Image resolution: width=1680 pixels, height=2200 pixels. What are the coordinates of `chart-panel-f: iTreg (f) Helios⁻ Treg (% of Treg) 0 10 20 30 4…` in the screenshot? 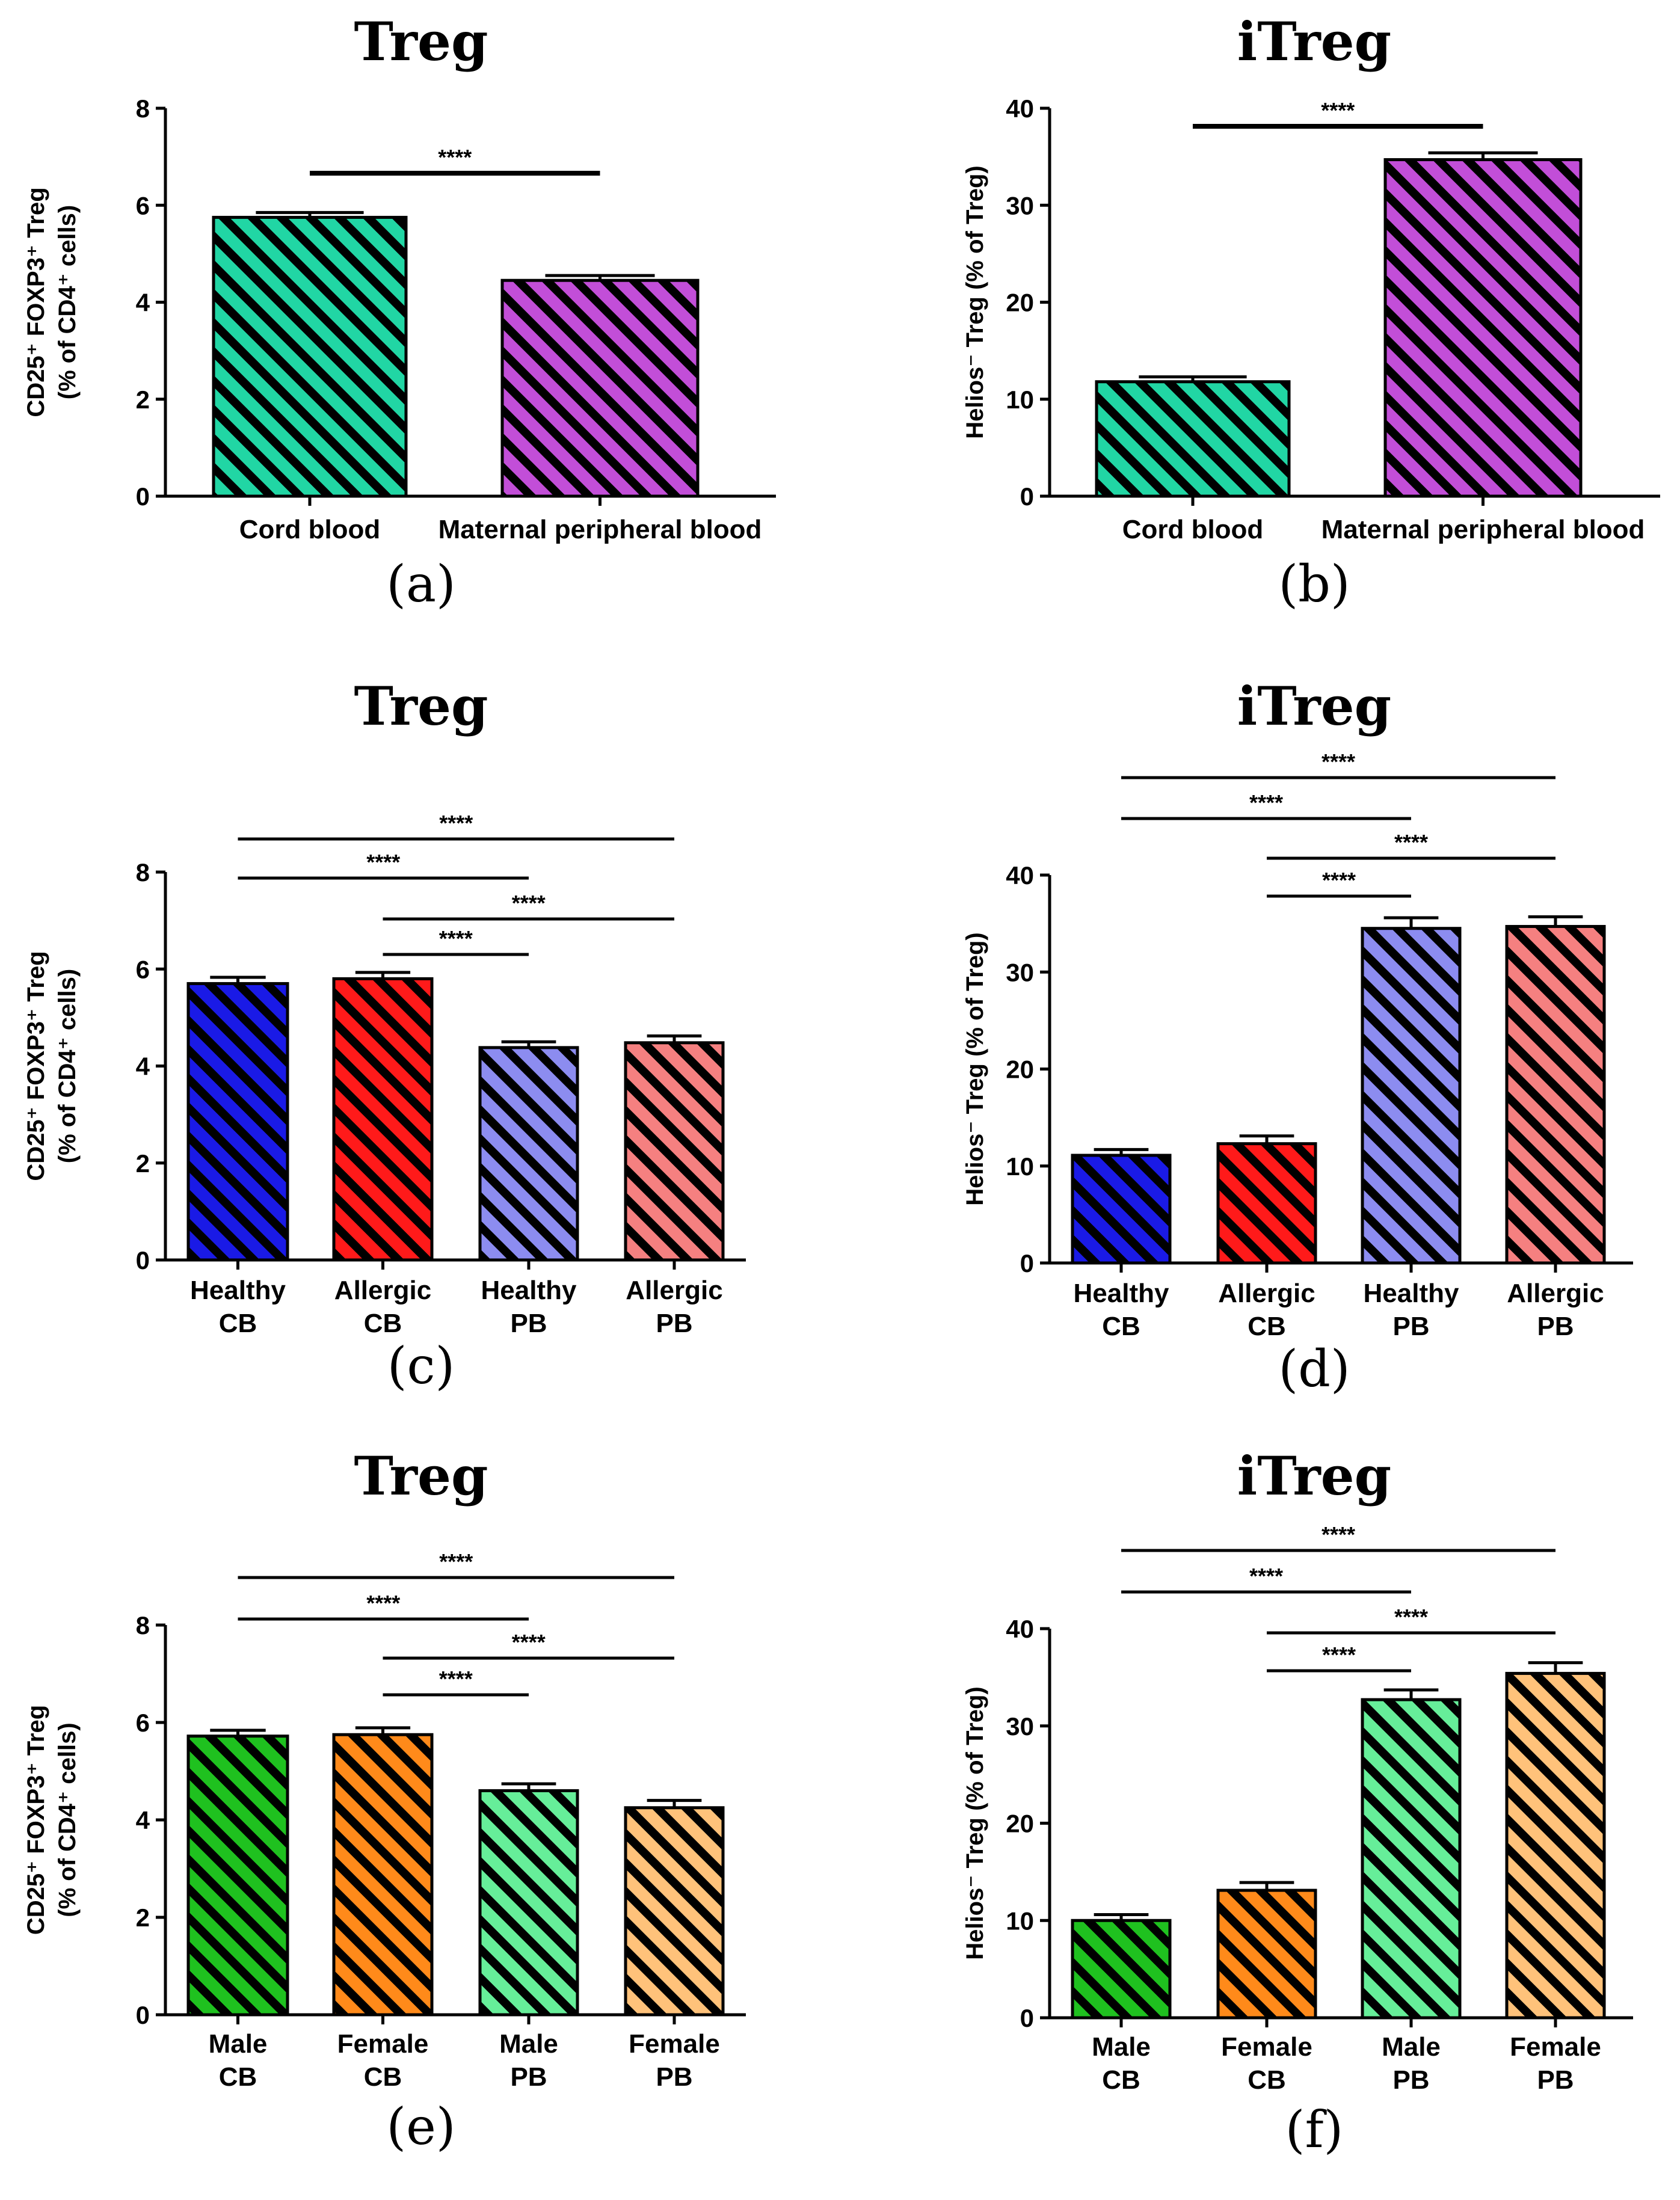 It's located at (1297, 1802).